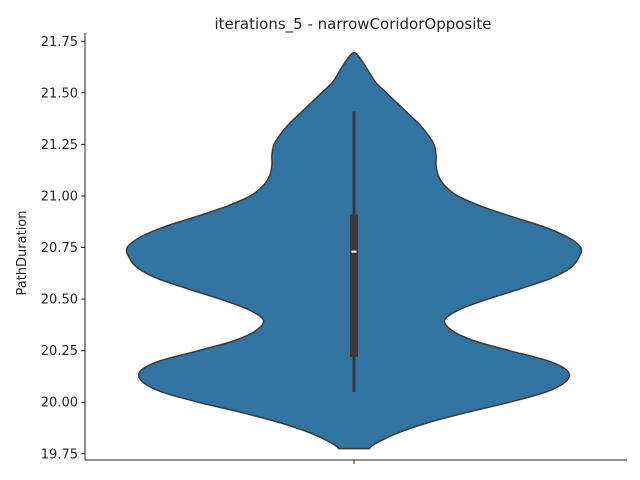  Describe the element at coordinates (59, 351) in the screenshot. I see `y-tick-label: 20.25` at that location.